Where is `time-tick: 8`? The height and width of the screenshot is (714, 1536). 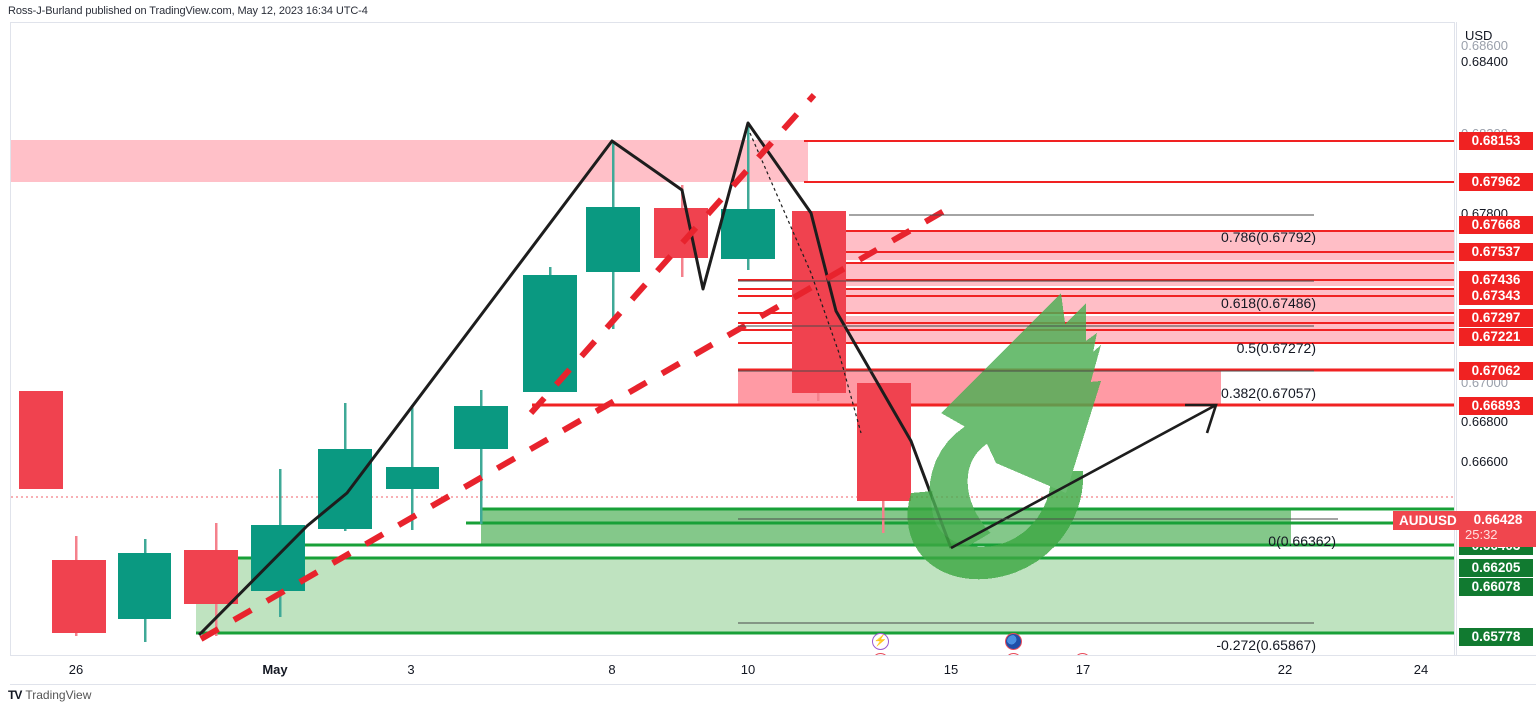 time-tick: 8 is located at coordinates (612, 669).